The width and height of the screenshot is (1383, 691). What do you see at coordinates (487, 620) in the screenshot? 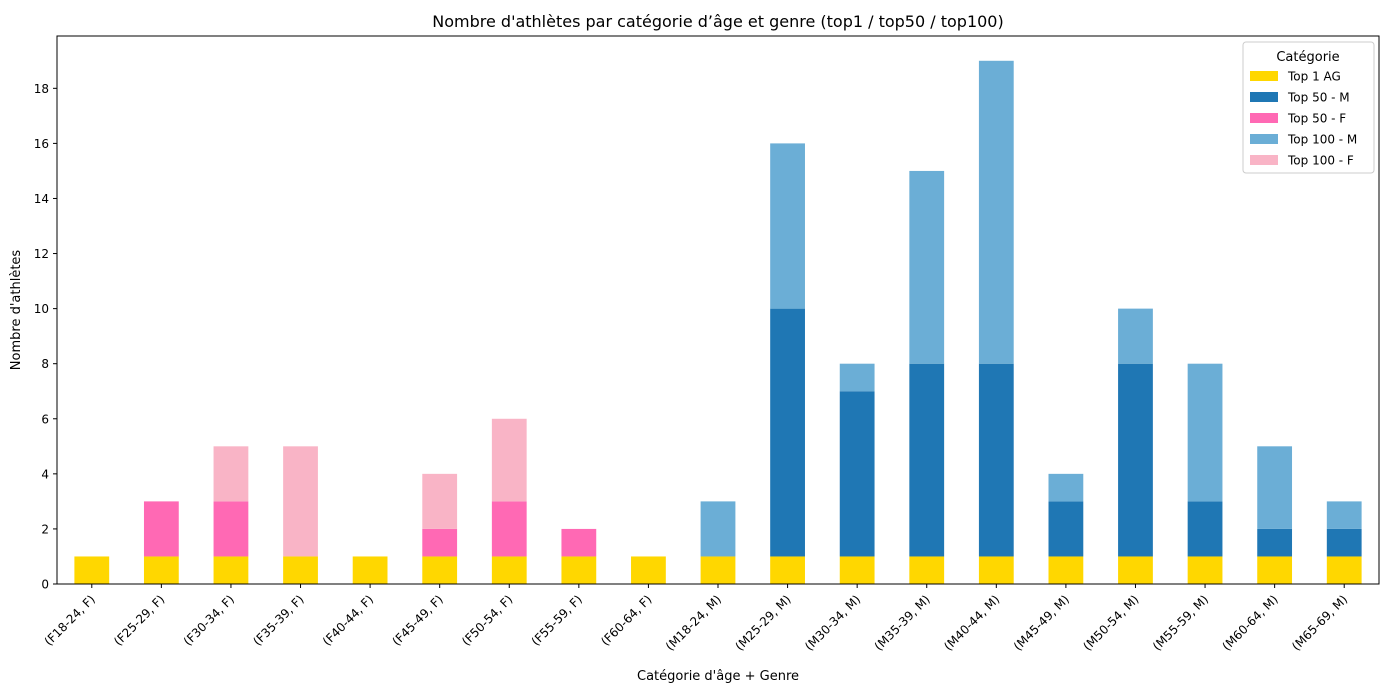
I see `x-tick-label: (F50-54, F)` at bounding box center [487, 620].